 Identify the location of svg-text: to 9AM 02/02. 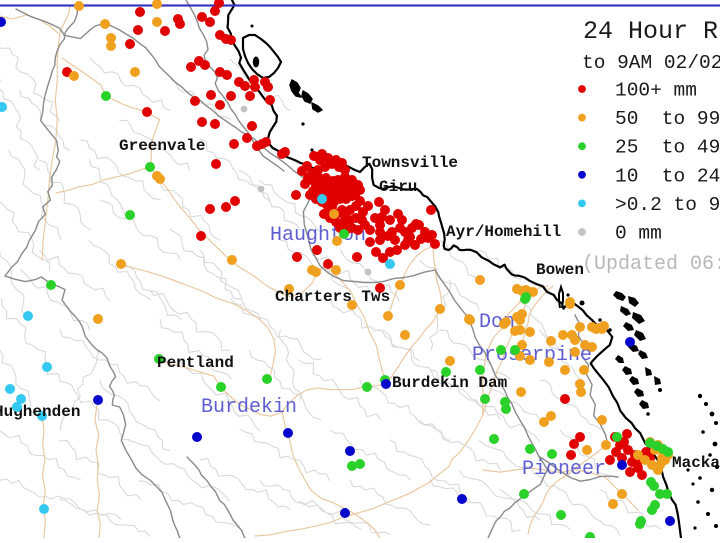
(651, 63).